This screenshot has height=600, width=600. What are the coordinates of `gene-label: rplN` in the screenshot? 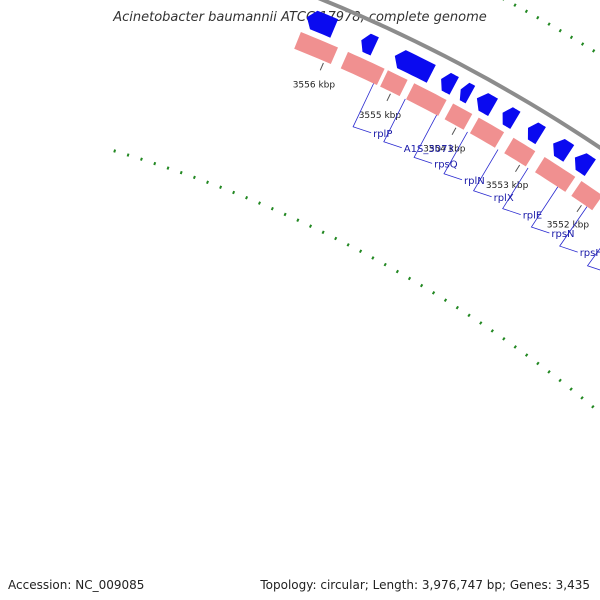 It's located at (474, 181).